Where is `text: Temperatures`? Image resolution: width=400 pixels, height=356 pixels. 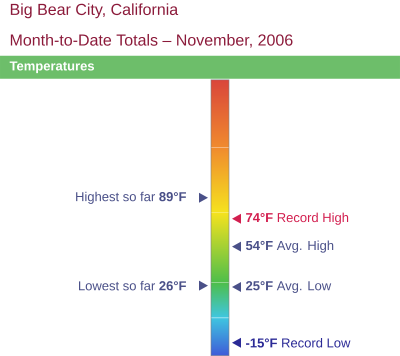
text: Temperatures is located at coordinates (52, 67).